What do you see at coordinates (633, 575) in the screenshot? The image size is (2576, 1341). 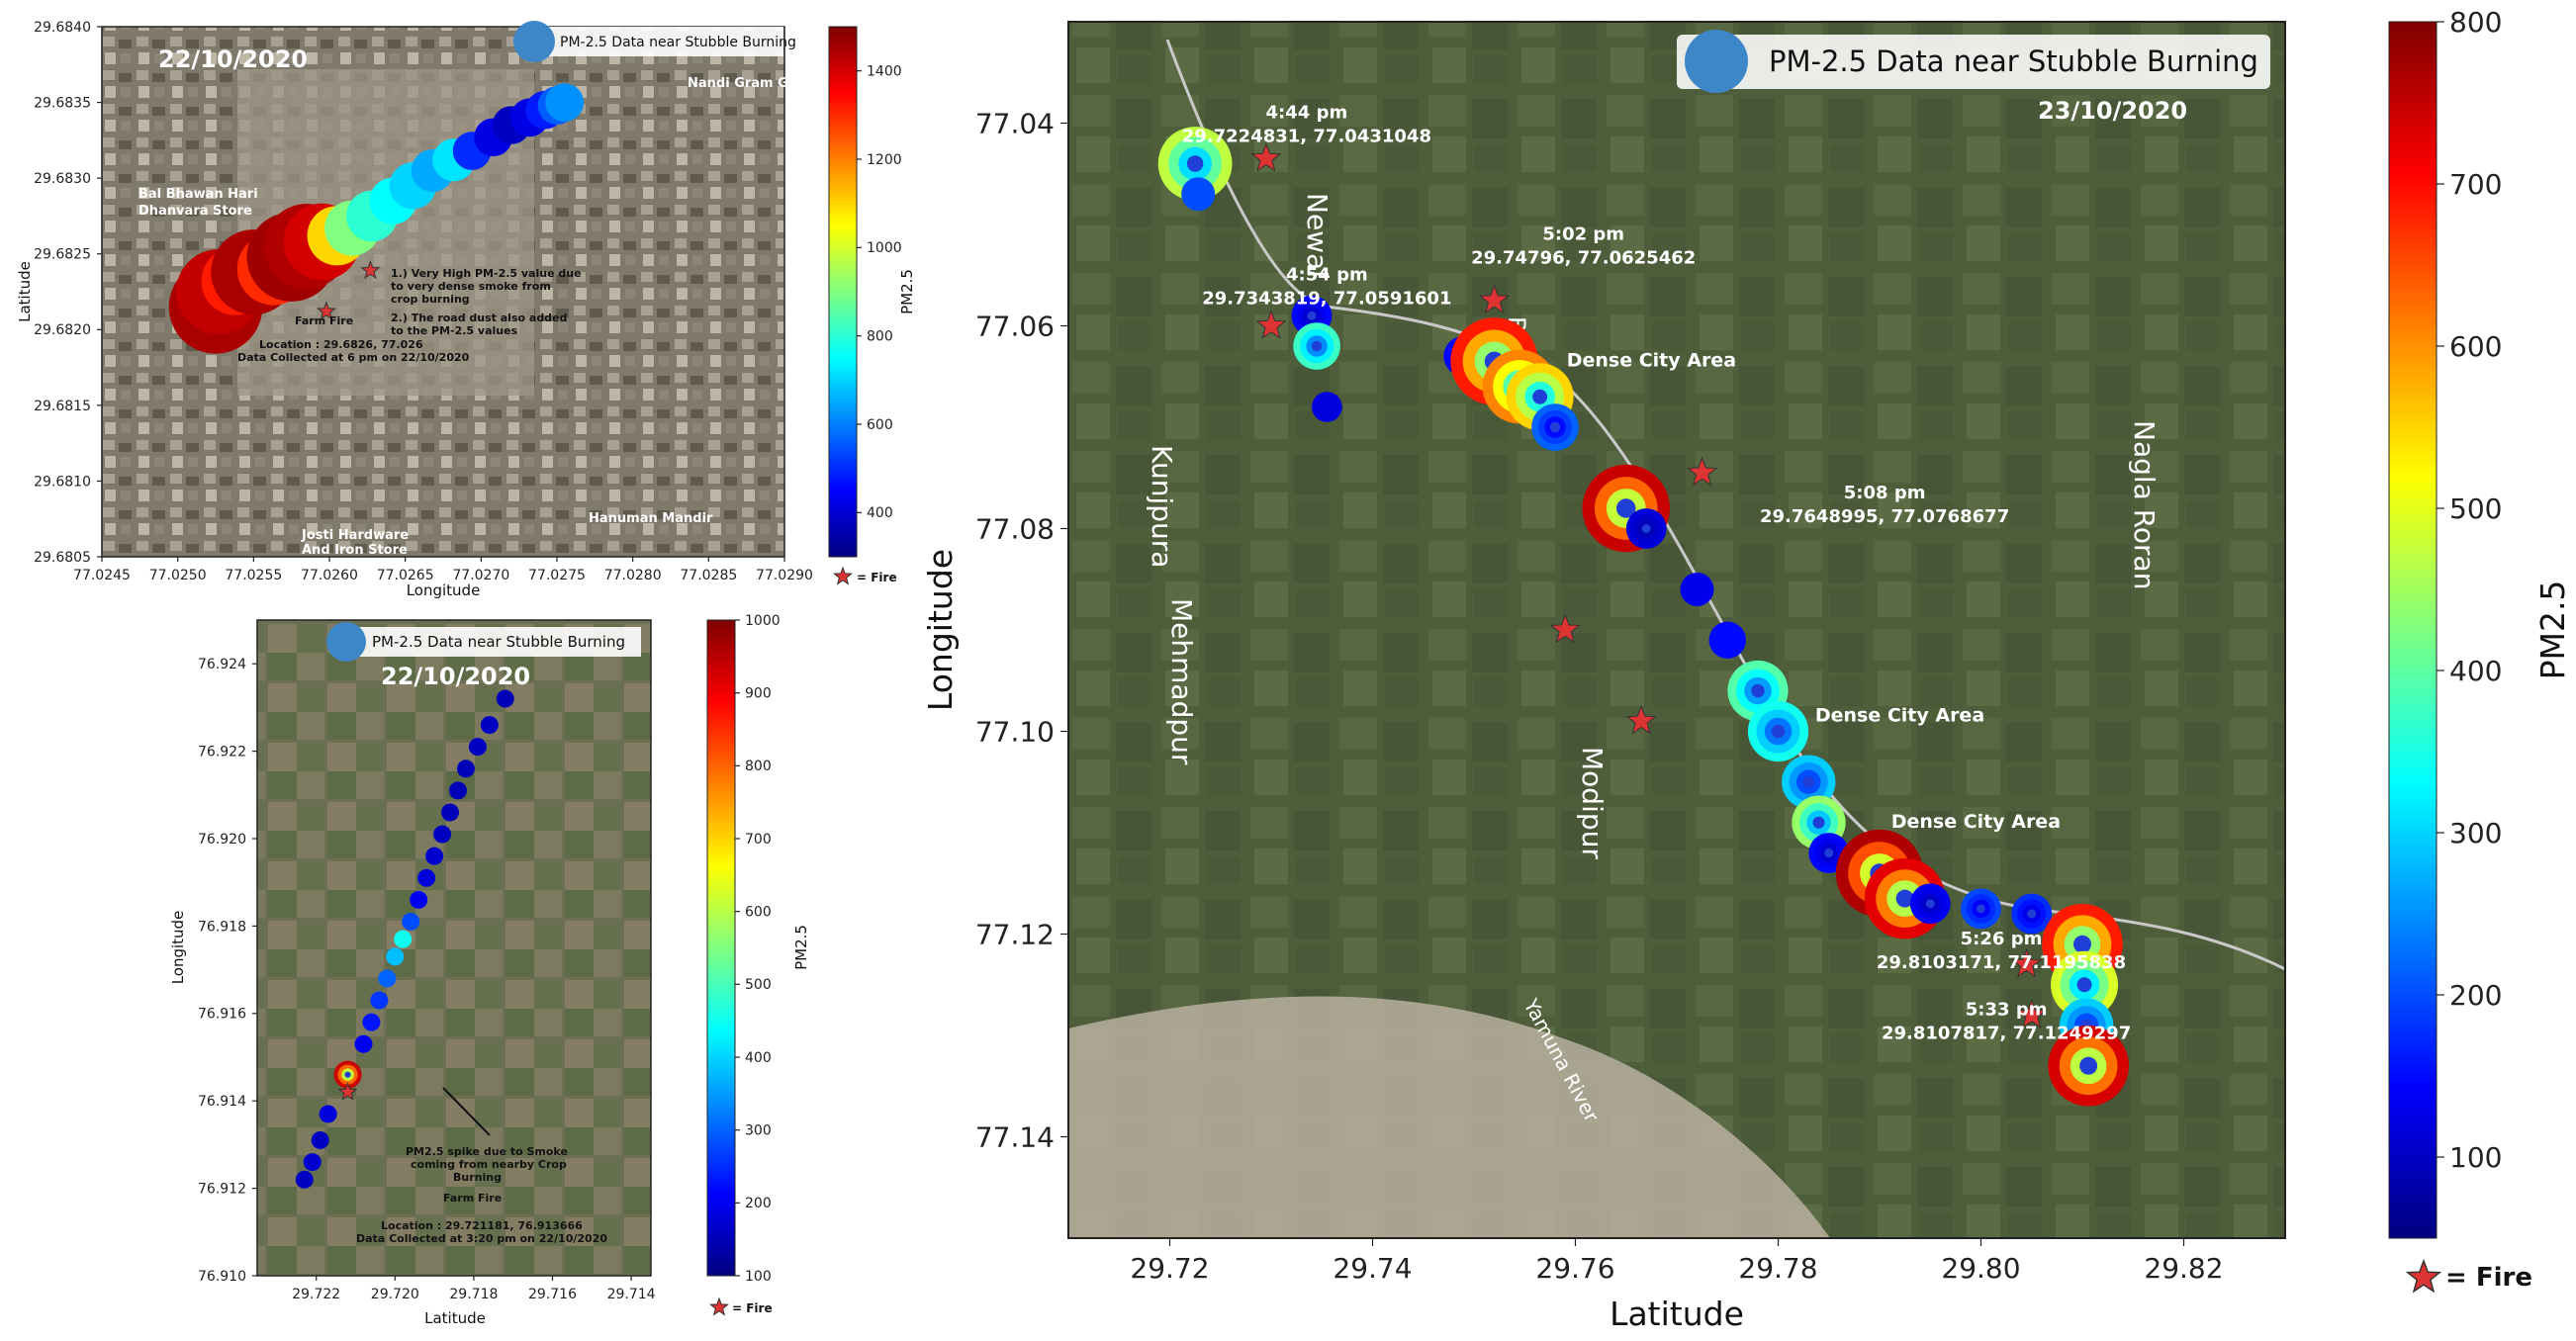 I see `x-tick-label: 77.0280` at bounding box center [633, 575].